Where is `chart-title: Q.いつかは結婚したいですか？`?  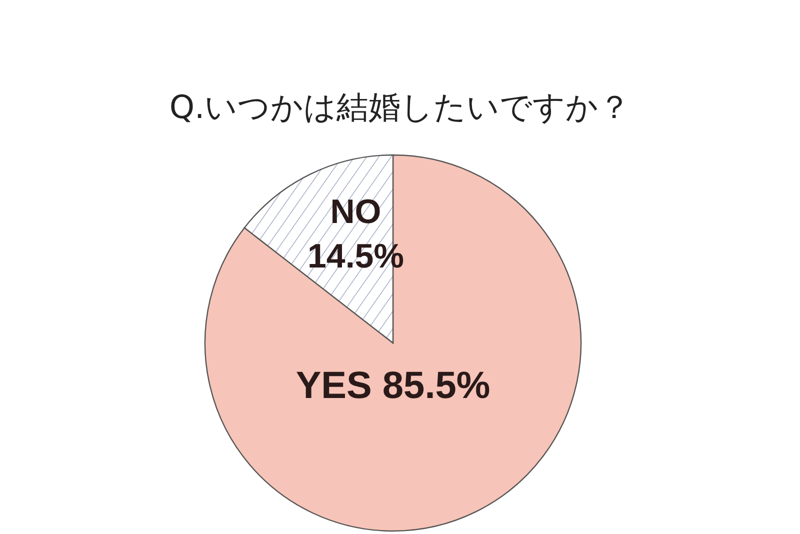 chart-title: Q.いつかは結婚したいですか？ is located at coordinates (400, 107).